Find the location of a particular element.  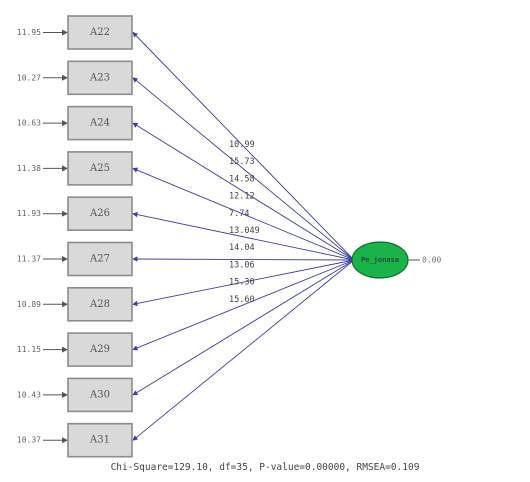

indicator-label-A22: A22 is located at coordinates (99, 32).